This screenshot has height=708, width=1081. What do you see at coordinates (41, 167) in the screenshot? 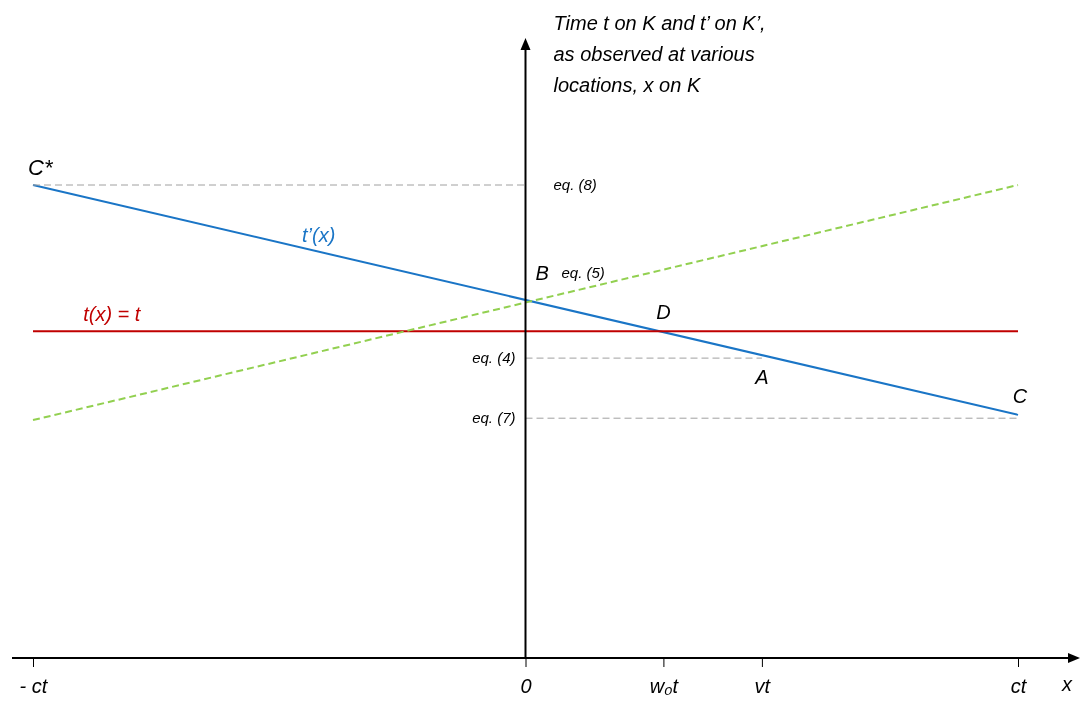
I see `annotation: C*` at bounding box center [41, 167].